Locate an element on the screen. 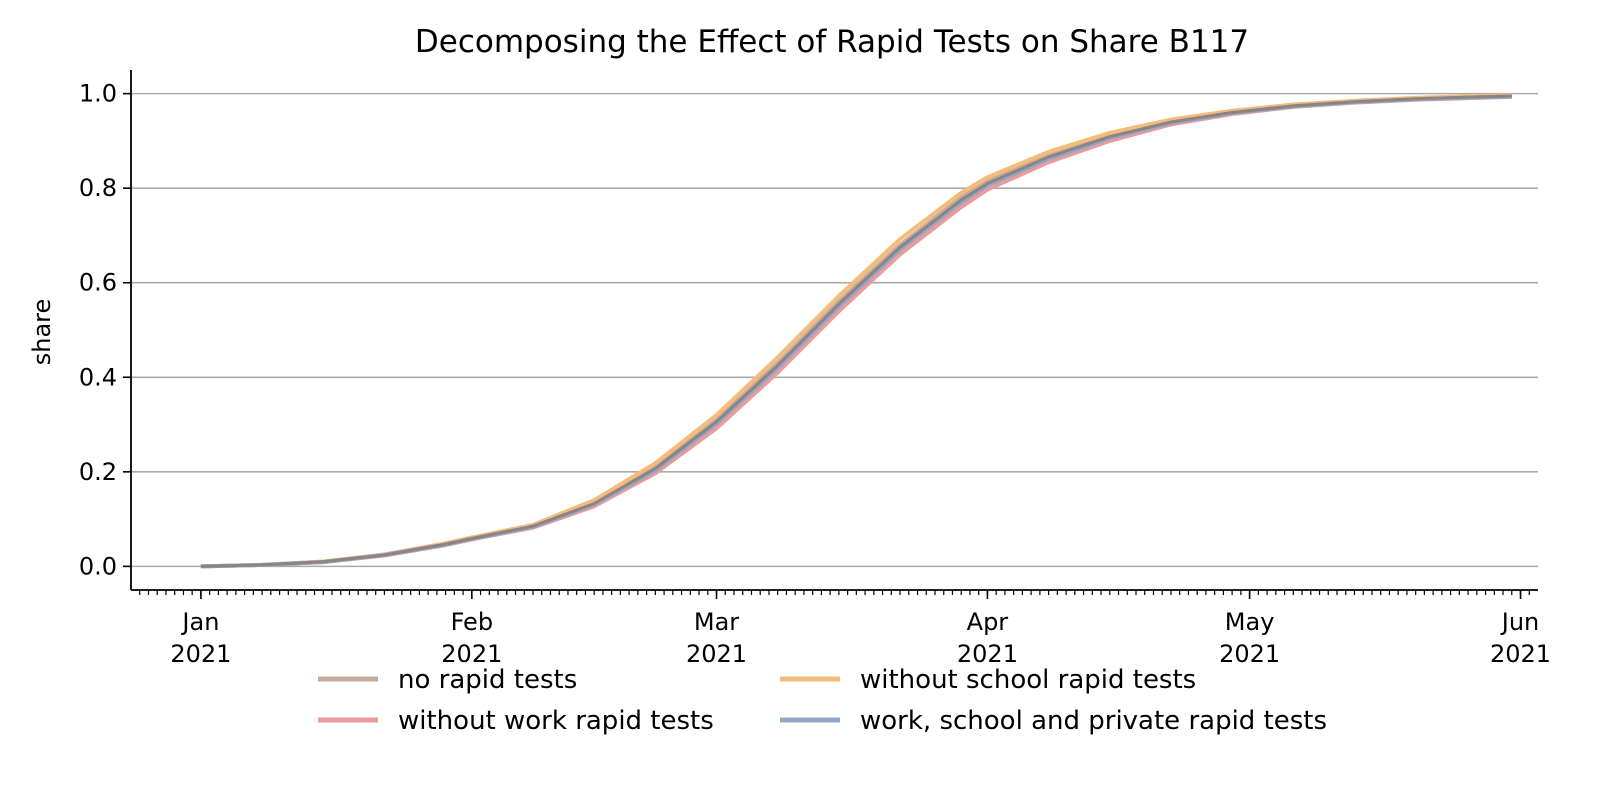 The width and height of the screenshot is (1600, 800). x-tick-label-month-2: Mar is located at coordinates (716, 622).